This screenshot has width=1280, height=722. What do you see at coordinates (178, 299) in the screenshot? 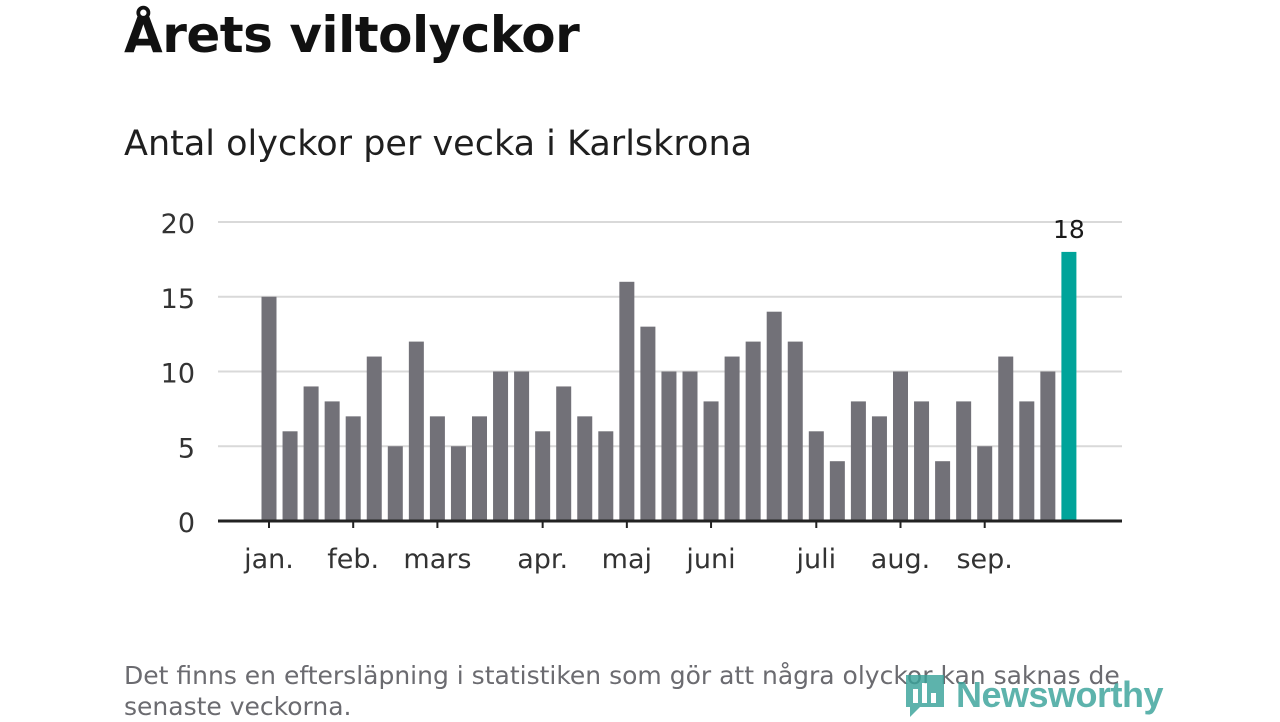
I see `y-tick-label-15: 15` at bounding box center [178, 299].